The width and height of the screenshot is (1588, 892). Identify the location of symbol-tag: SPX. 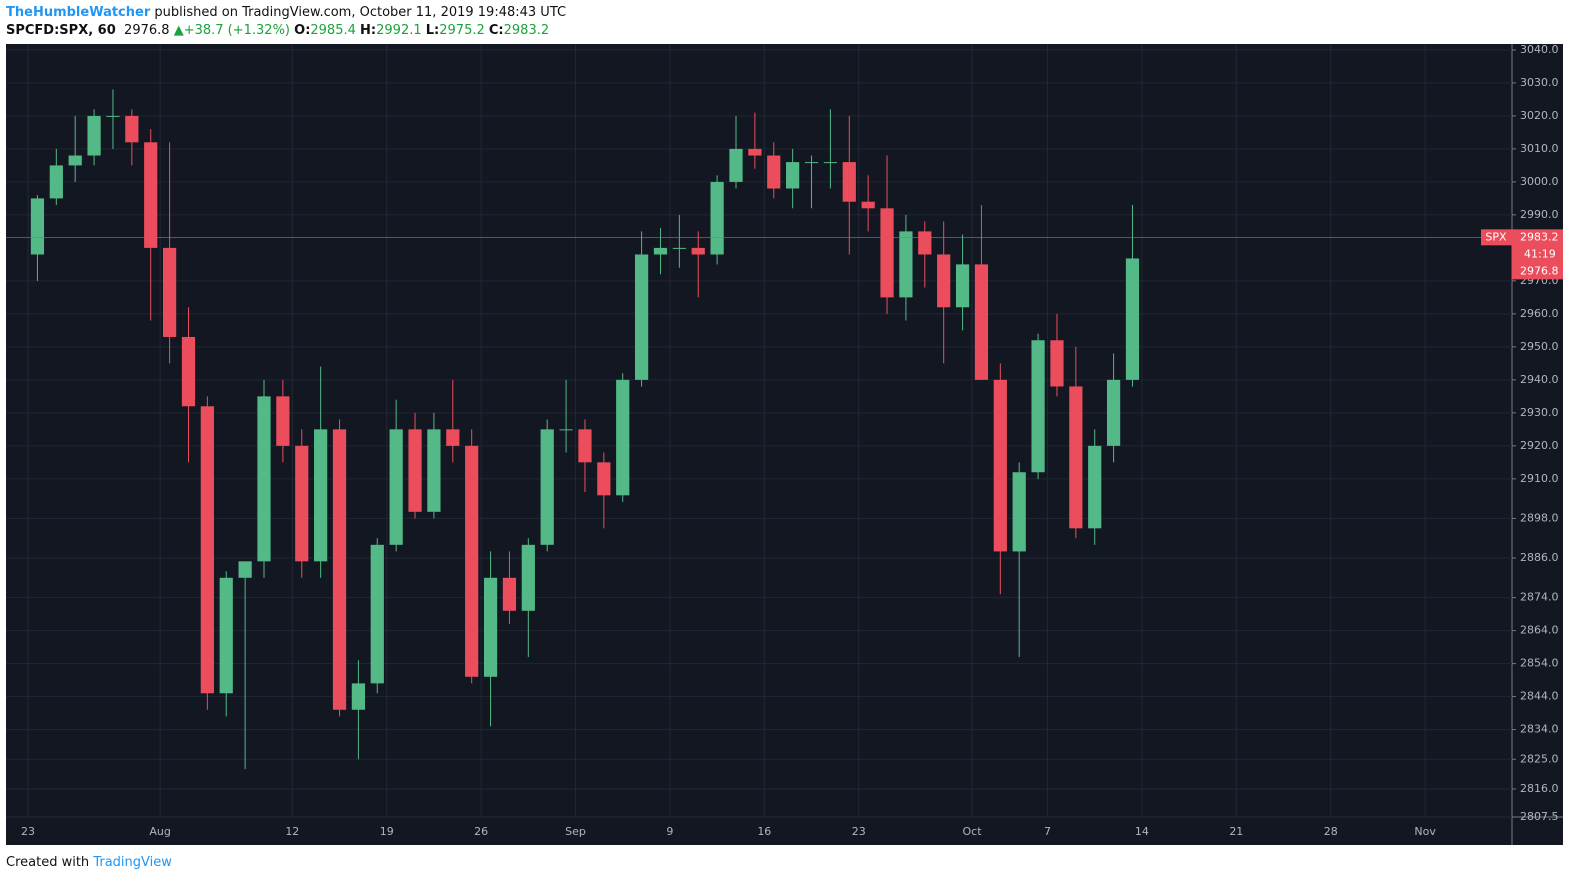
(1496, 236).